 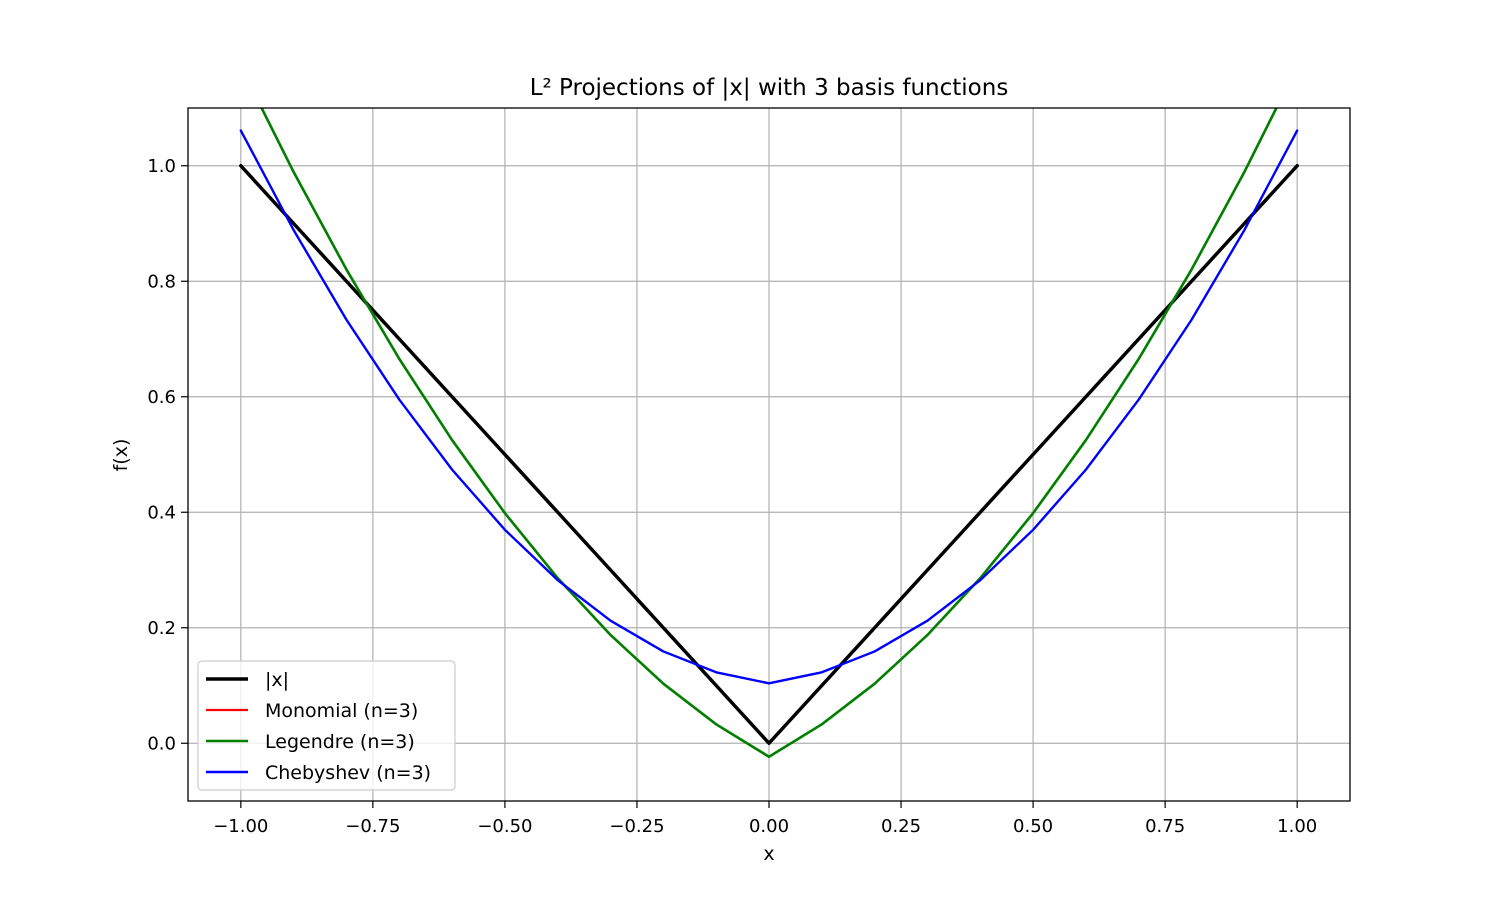 I want to click on legend-label: |x|, so click(x=277, y=680).